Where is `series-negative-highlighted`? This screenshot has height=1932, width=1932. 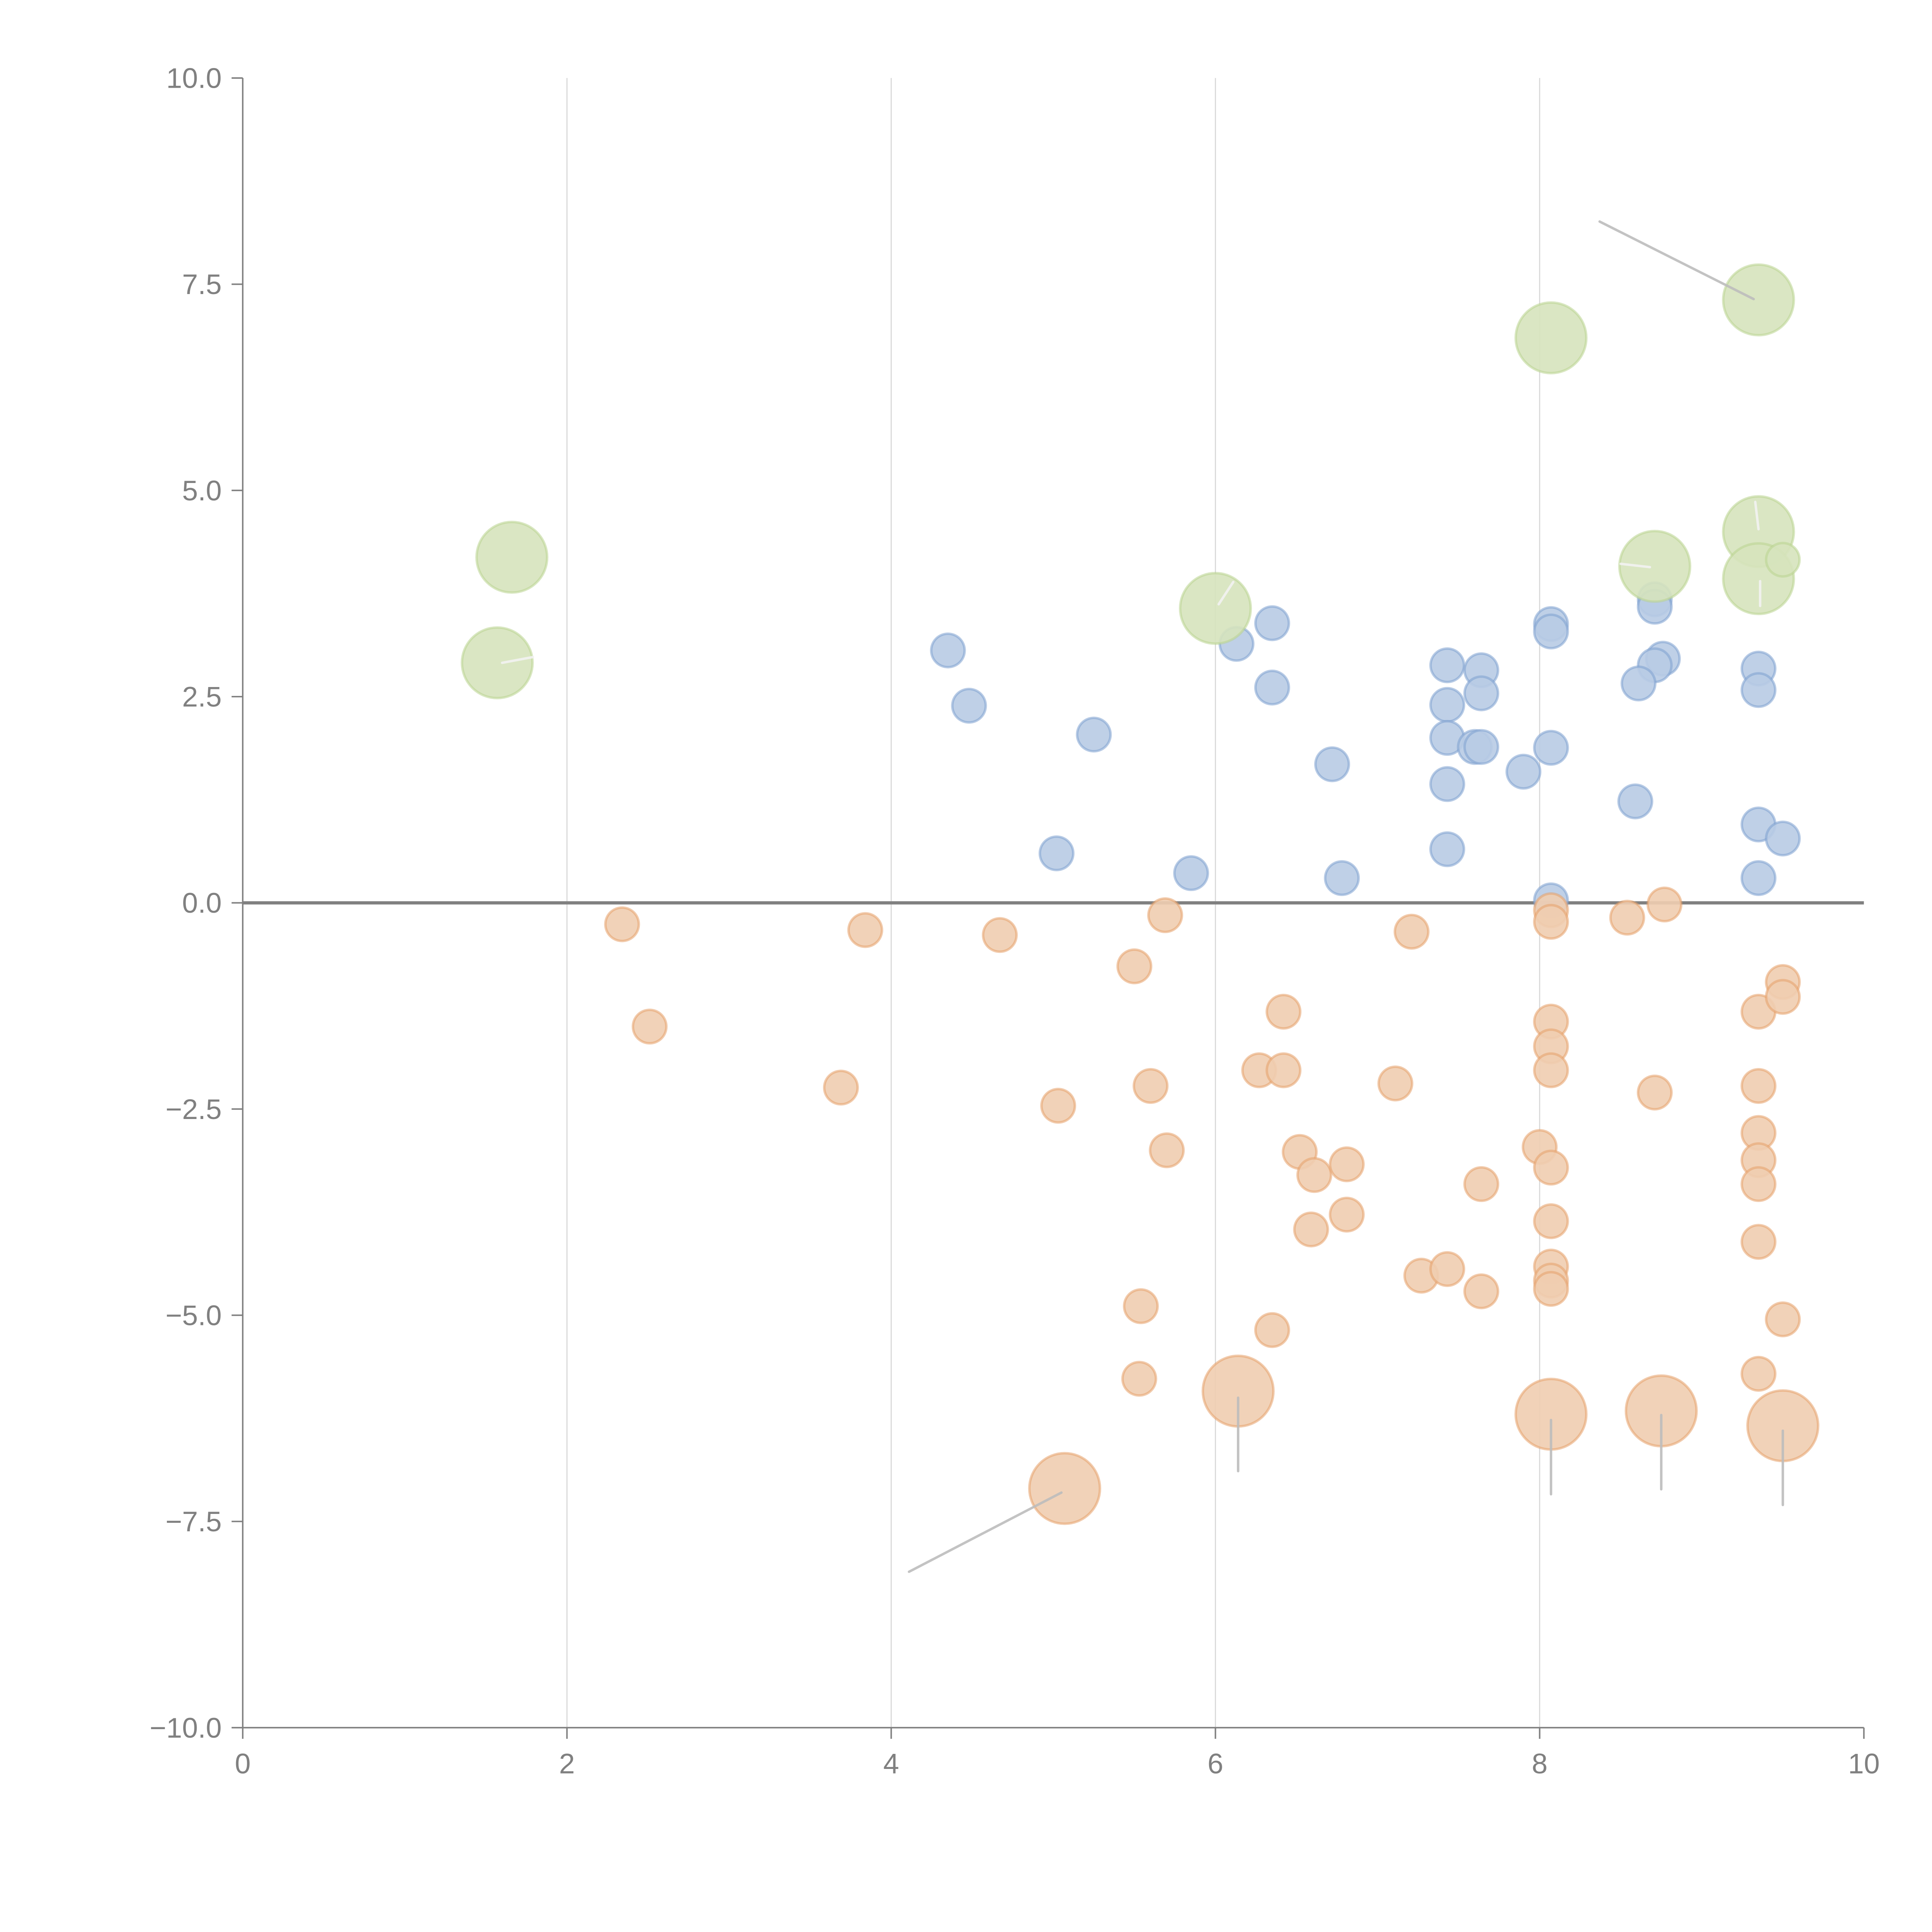 series-negative-highlighted is located at coordinates (1424, 1440).